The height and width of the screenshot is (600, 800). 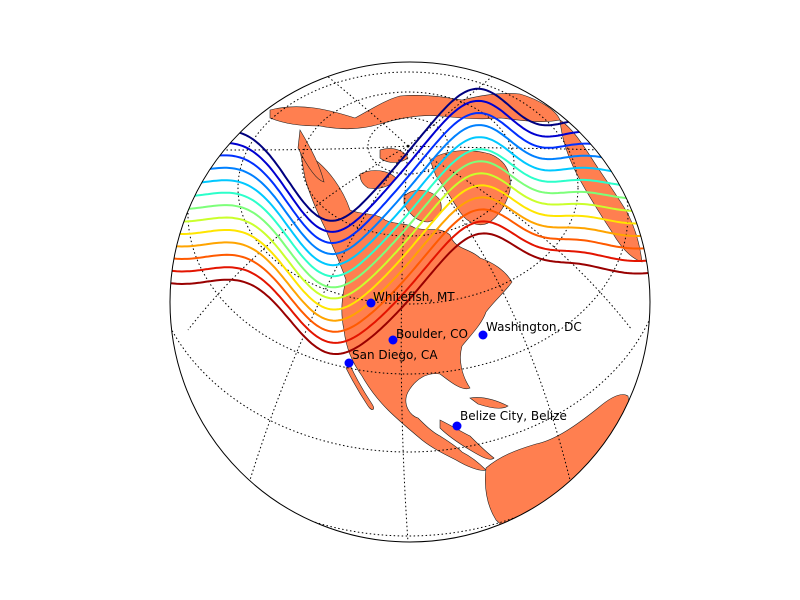 What do you see at coordinates (432, 334) in the screenshot?
I see `city-label: Boulder, CO` at bounding box center [432, 334].